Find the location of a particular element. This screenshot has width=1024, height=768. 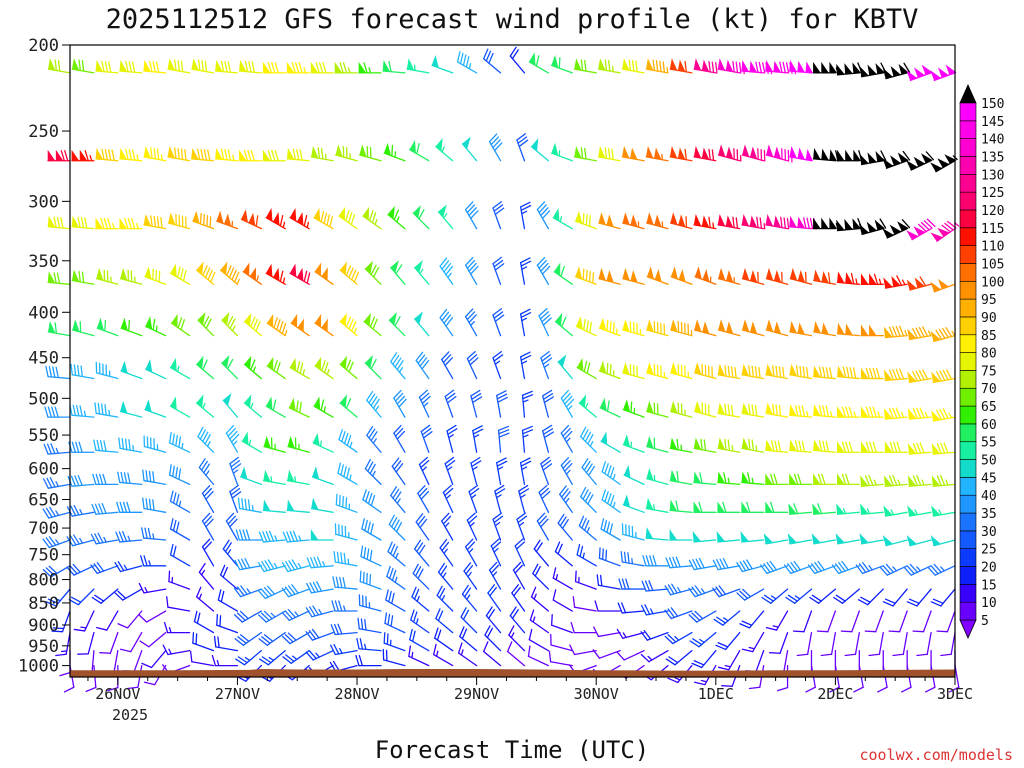

x-tick-label: 27NOV is located at coordinates (237, 694).